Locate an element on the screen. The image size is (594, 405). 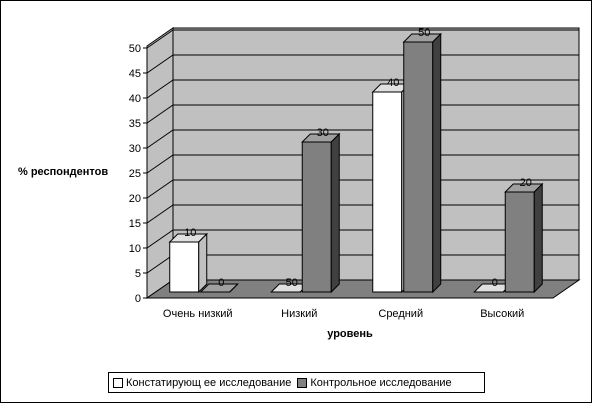
y-tick-label: 50 is located at coordinates (135, 49).